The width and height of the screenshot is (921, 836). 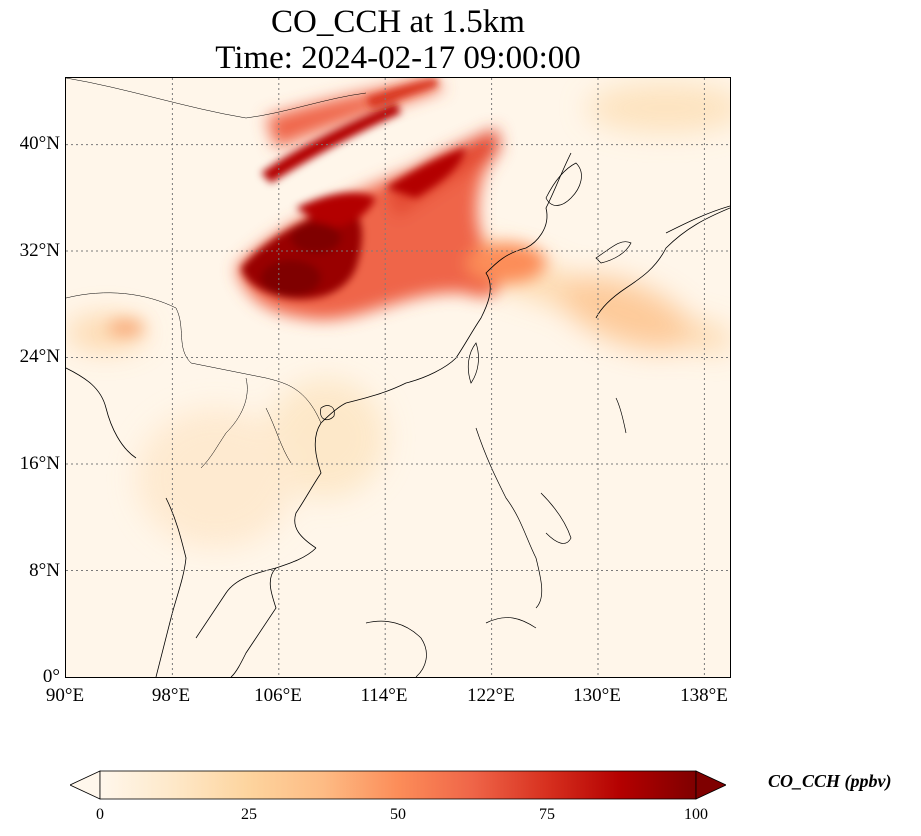 I want to click on lon-tick-label: 130°E, so click(x=597, y=695).